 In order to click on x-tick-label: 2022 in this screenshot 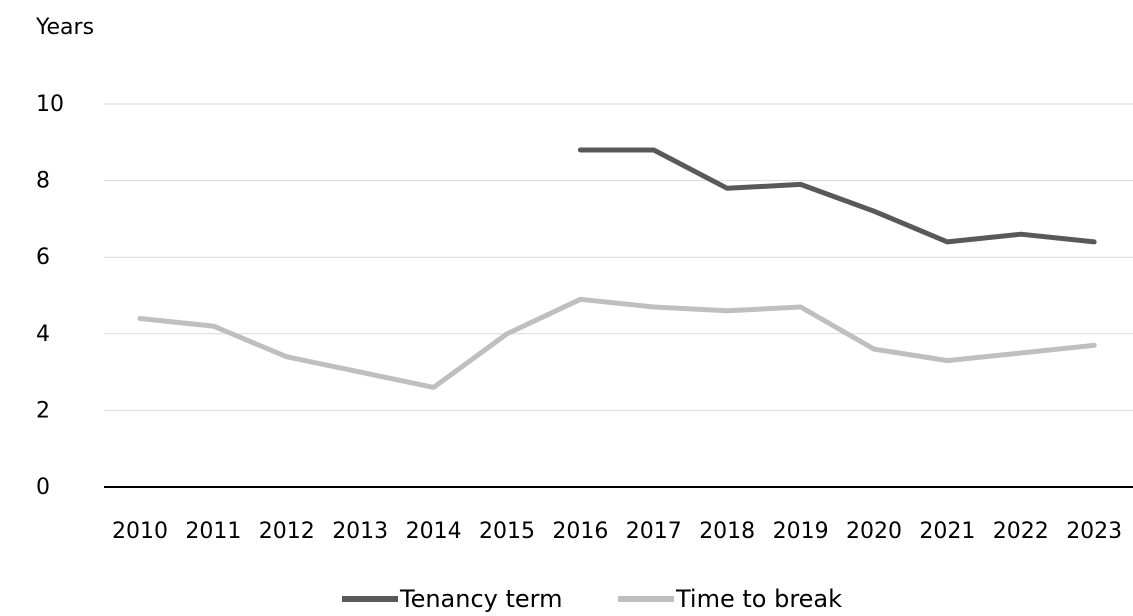, I will do `click(1021, 531)`.